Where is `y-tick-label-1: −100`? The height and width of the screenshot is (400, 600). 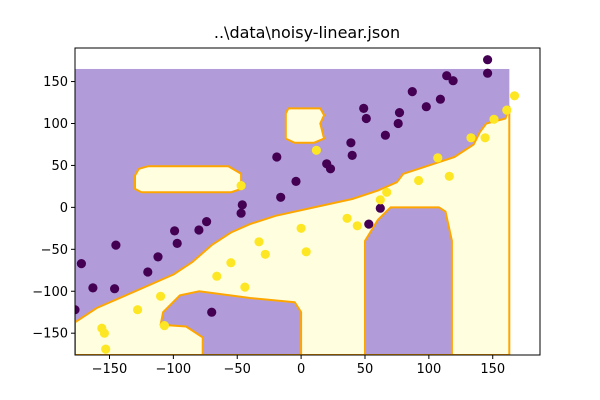 y-tick-label-1: −100 is located at coordinates (50, 292).